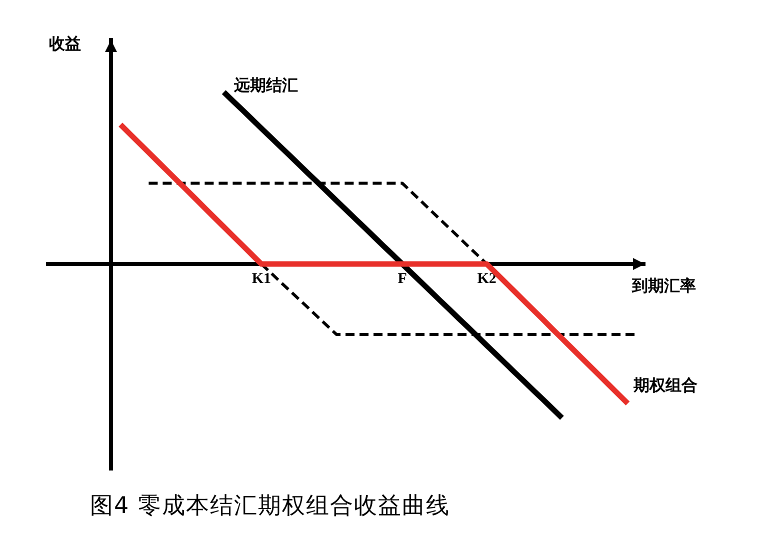  What do you see at coordinates (486, 278) in the screenshot?
I see `x-tick-label: K2` at bounding box center [486, 278].